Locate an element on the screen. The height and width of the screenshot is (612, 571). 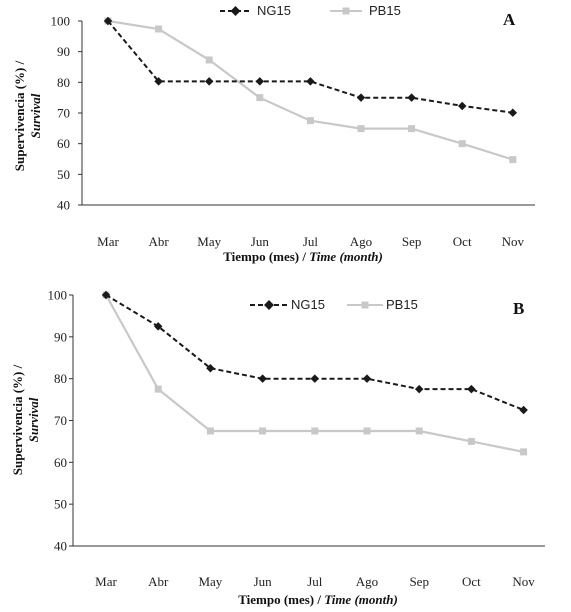
legend-a-ng15-label: NG15 is located at coordinates (274, 10).